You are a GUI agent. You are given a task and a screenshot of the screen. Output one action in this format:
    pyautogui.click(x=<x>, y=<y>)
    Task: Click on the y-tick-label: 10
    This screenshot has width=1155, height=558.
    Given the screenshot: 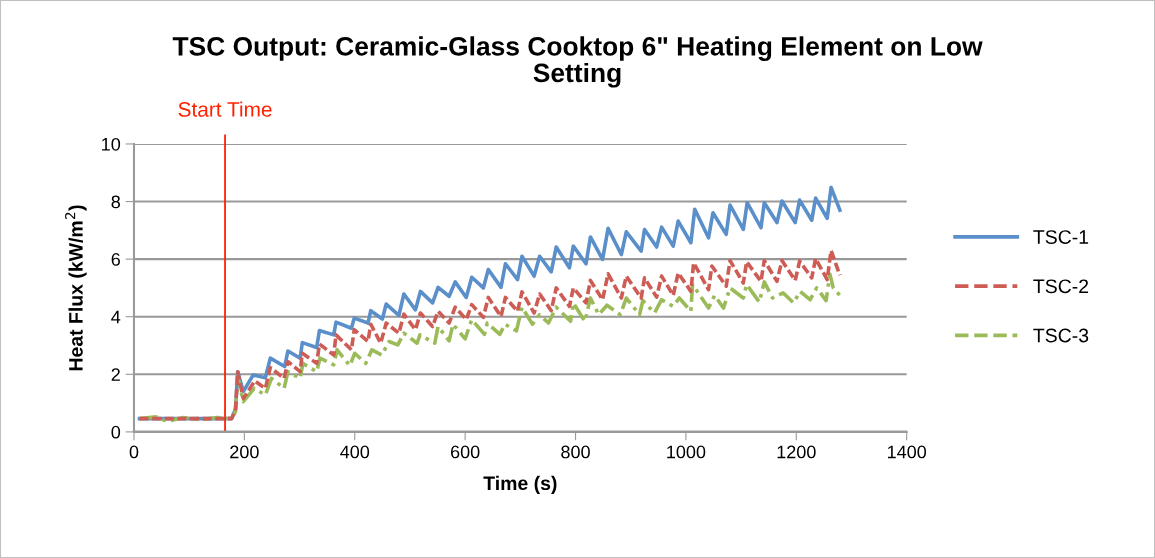 What is the action you would take?
    pyautogui.click(x=111, y=144)
    